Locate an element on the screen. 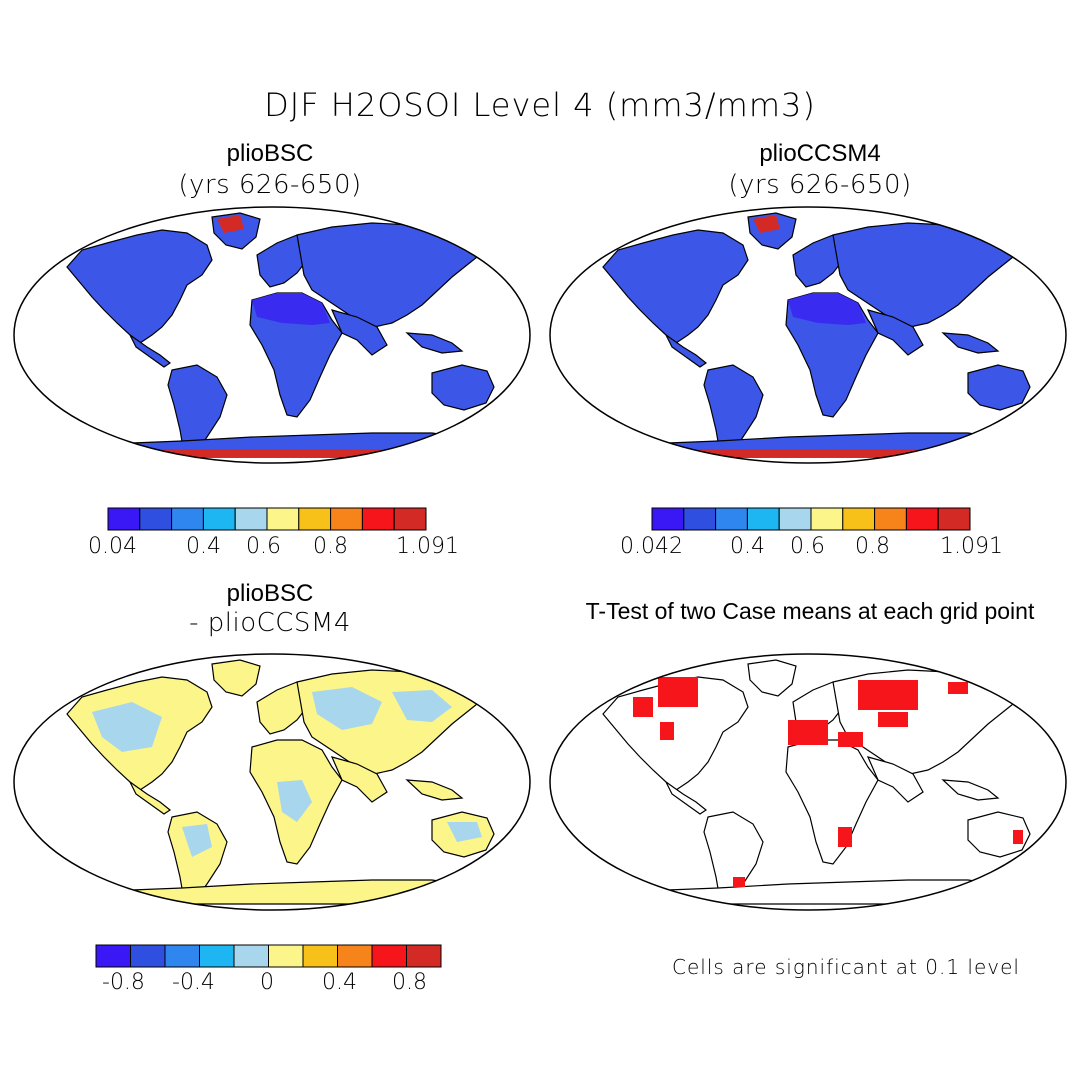 The image size is (1080, 1080). cb3-tick: 0.4 is located at coordinates (339, 982).